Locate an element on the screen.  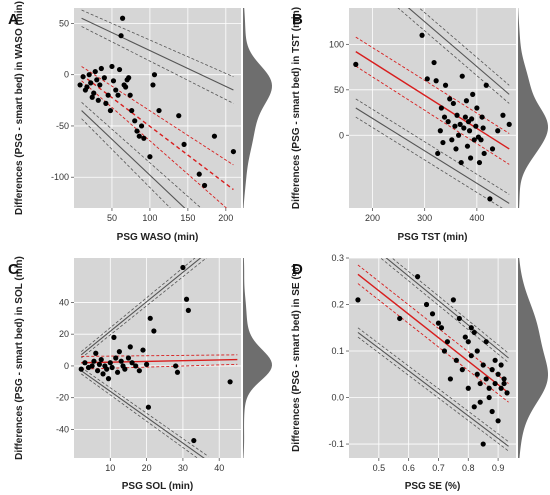
x-tick-label: 0.5 is located at coordinates (379, 468).